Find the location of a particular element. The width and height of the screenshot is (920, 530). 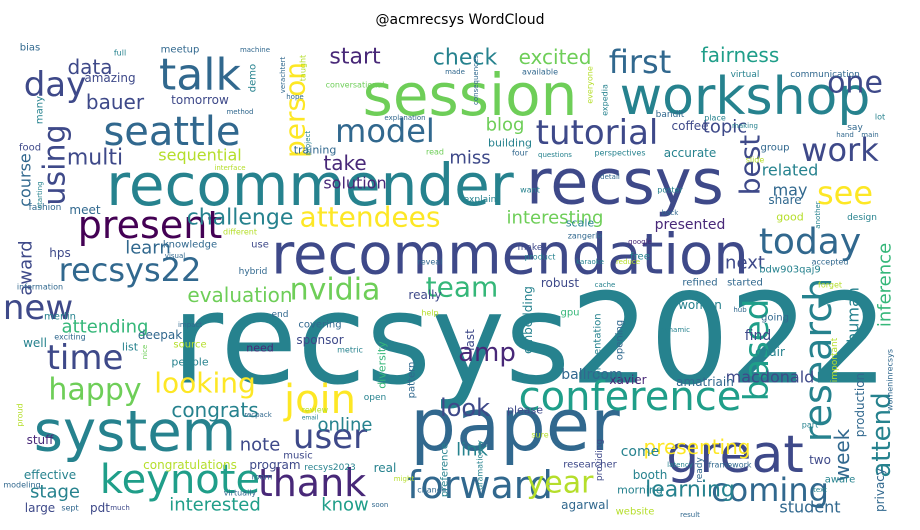

word: morning is located at coordinates (640, 490).